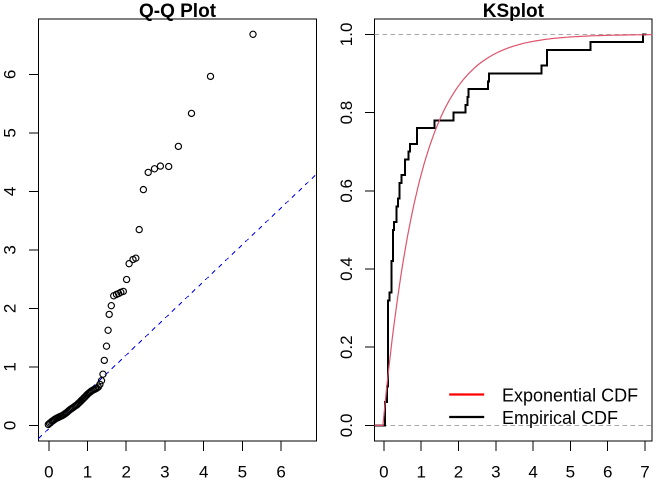 The image size is (672, 480). I want to click on svg-text: KSplot, so click(514, 11).